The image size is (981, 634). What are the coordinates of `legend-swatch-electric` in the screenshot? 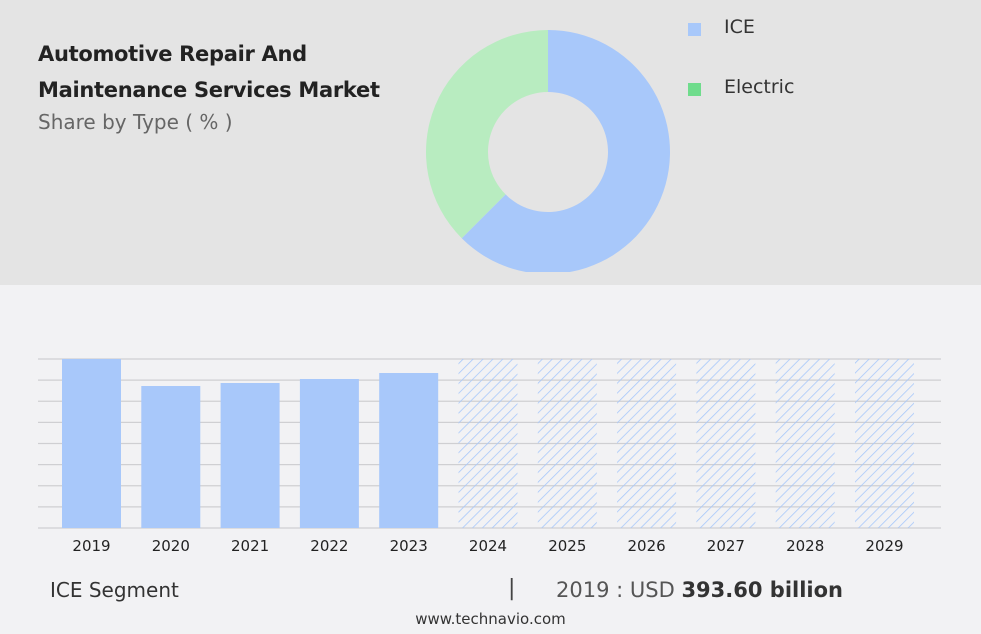 It's located at (694, 89).